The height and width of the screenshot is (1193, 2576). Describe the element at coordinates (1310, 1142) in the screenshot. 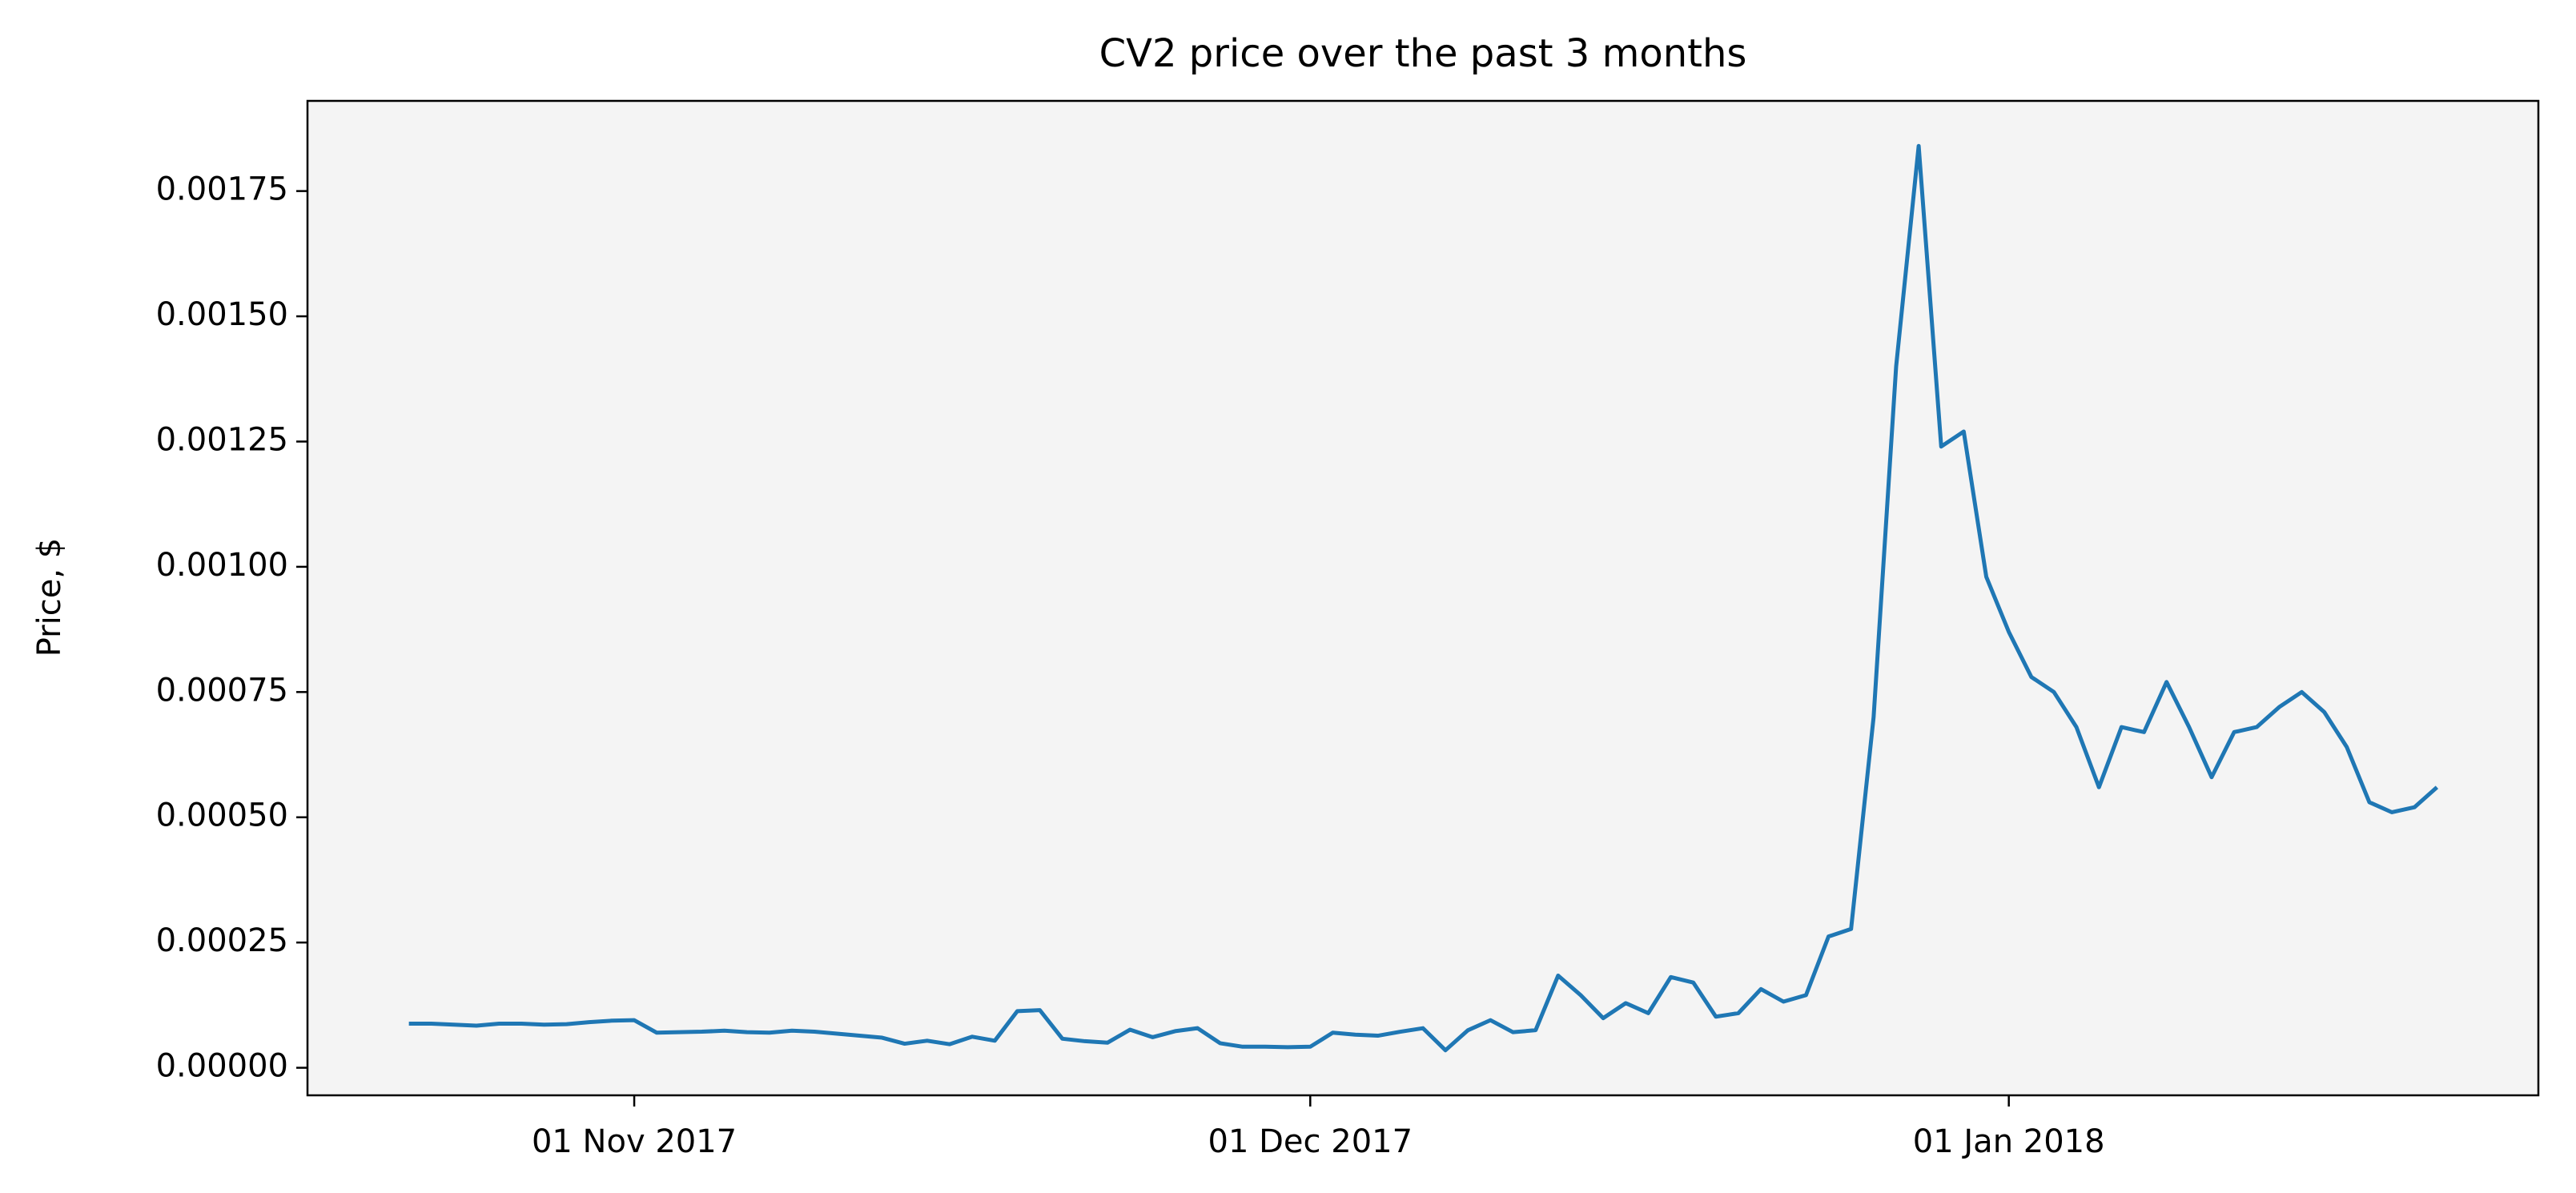

I see `x-tick-label: 01 Dec 2017` at that location.